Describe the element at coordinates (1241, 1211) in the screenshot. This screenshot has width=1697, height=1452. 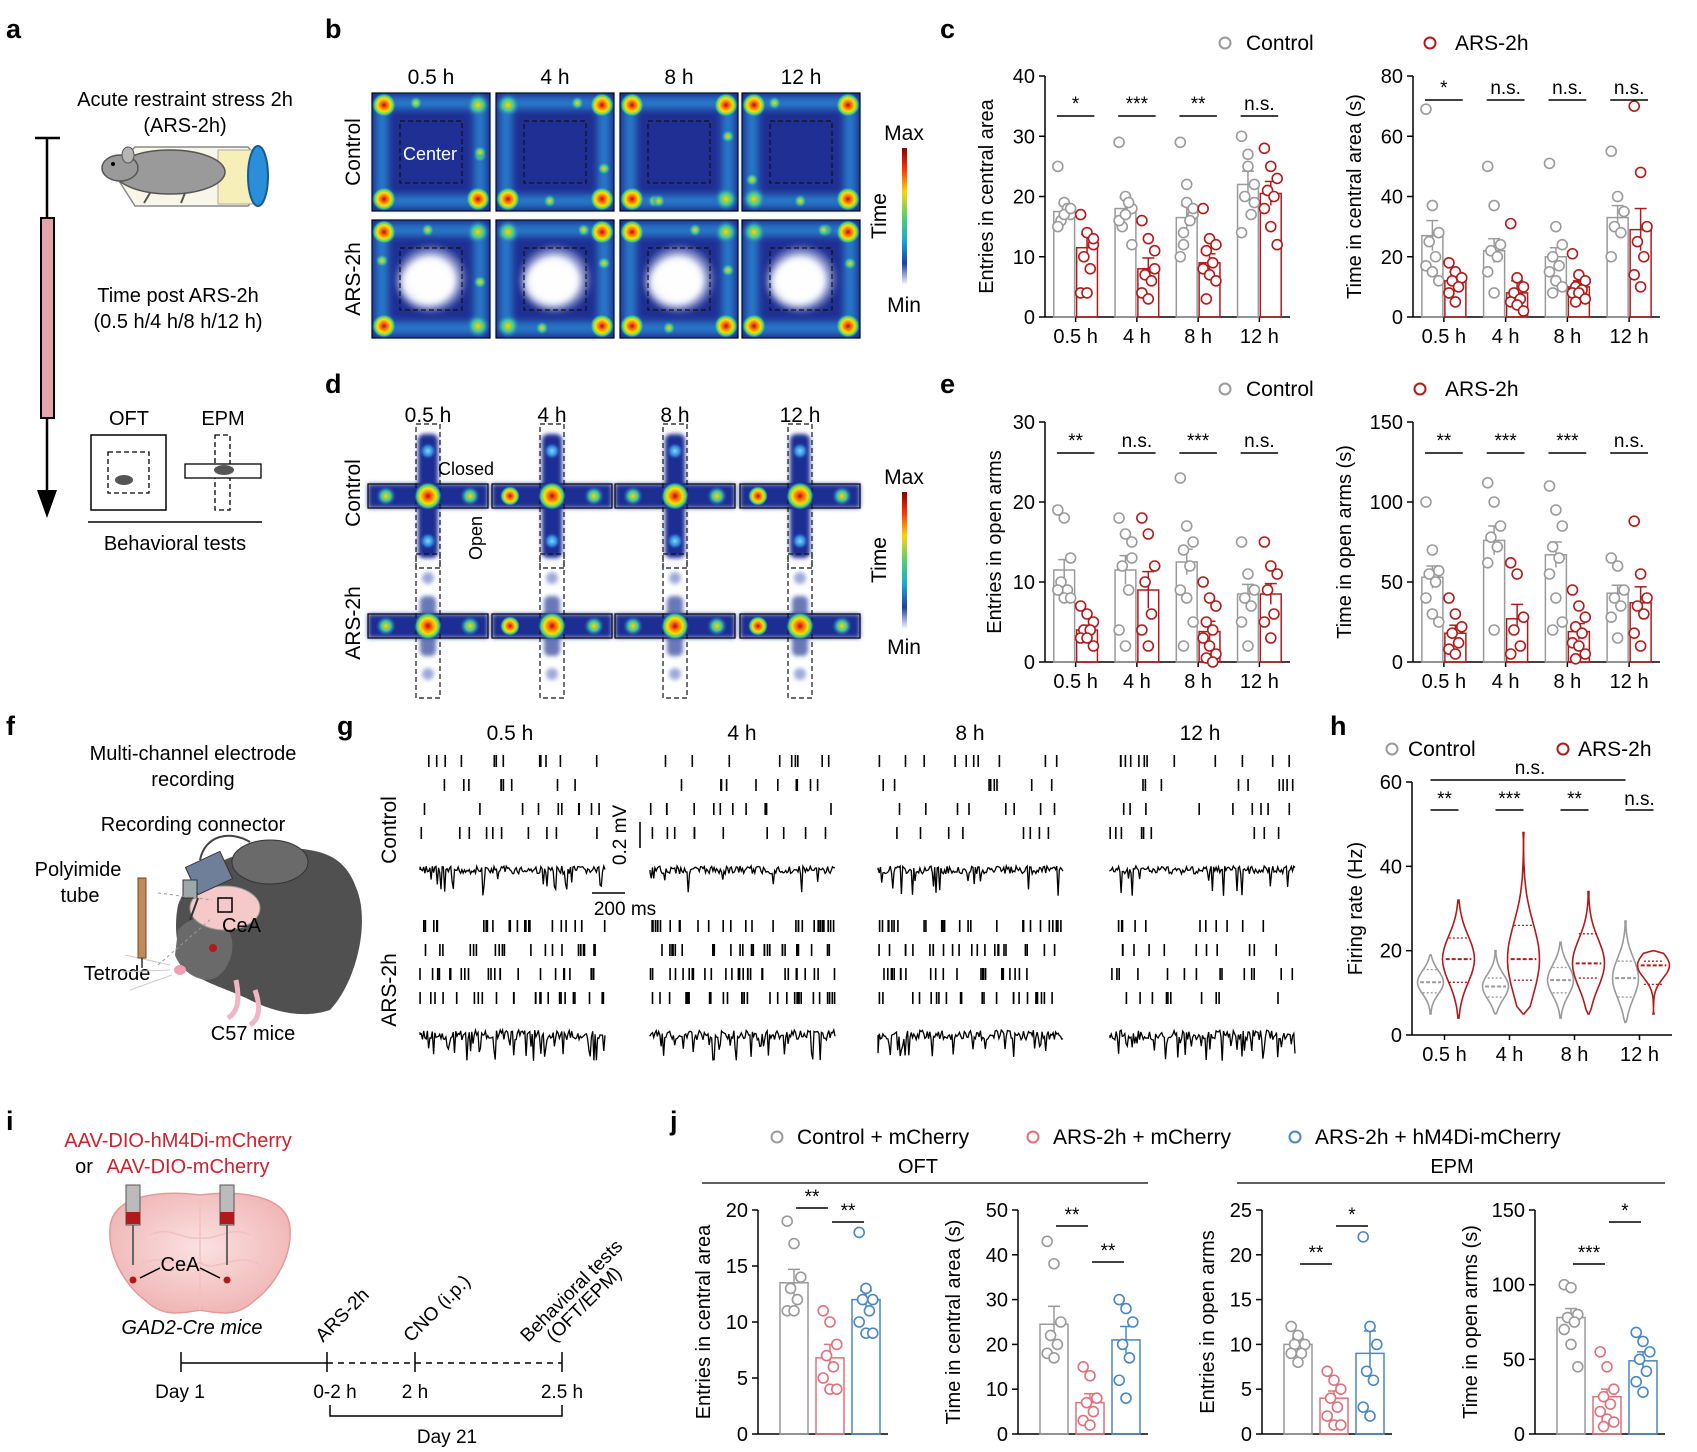
I see `y-tick-label: 25` at that location.